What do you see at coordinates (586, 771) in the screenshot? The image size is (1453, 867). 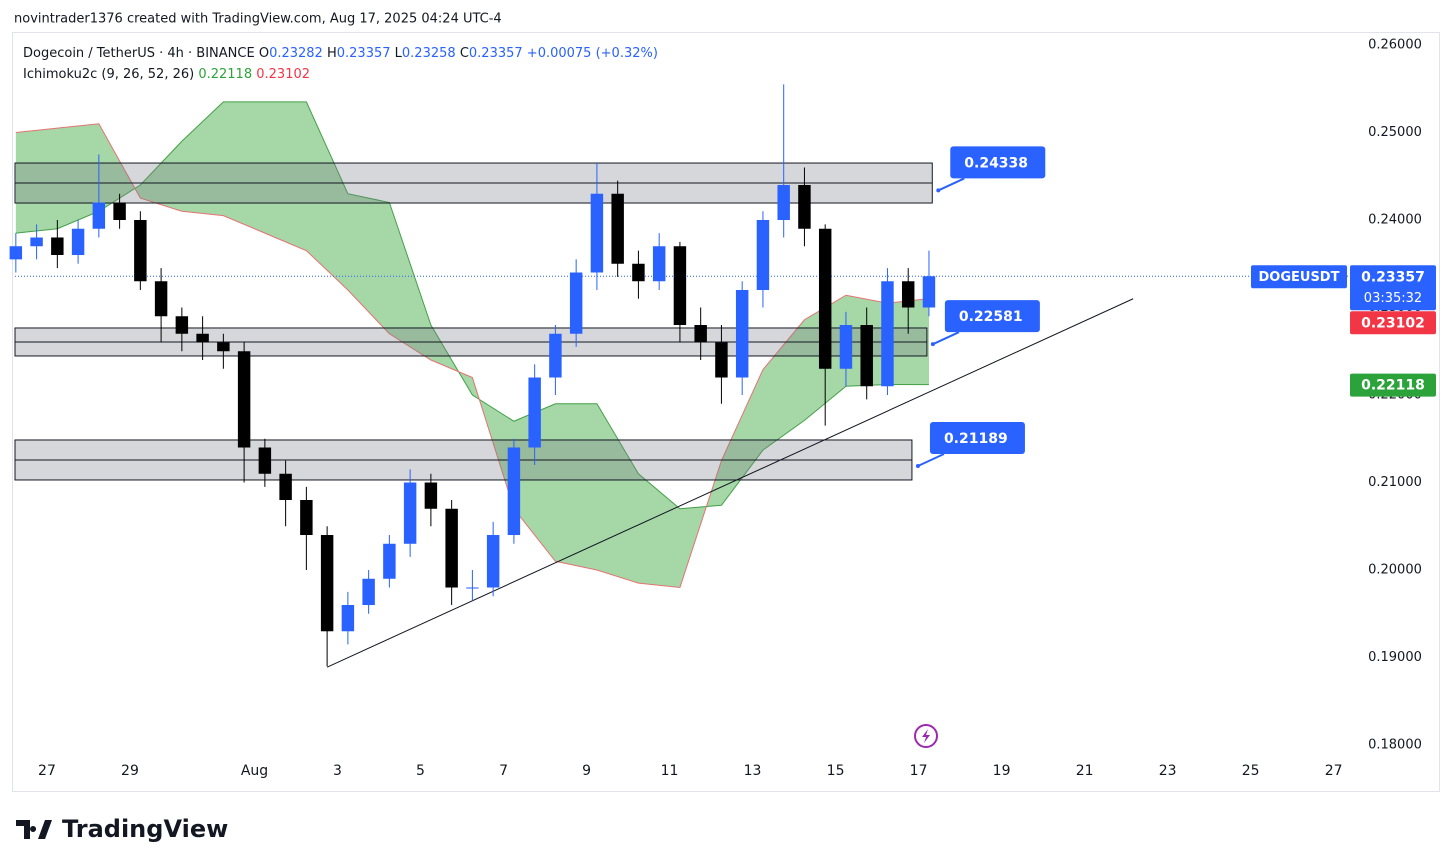 I see `x-tick-label: 9` at bounding box center [586, 771].